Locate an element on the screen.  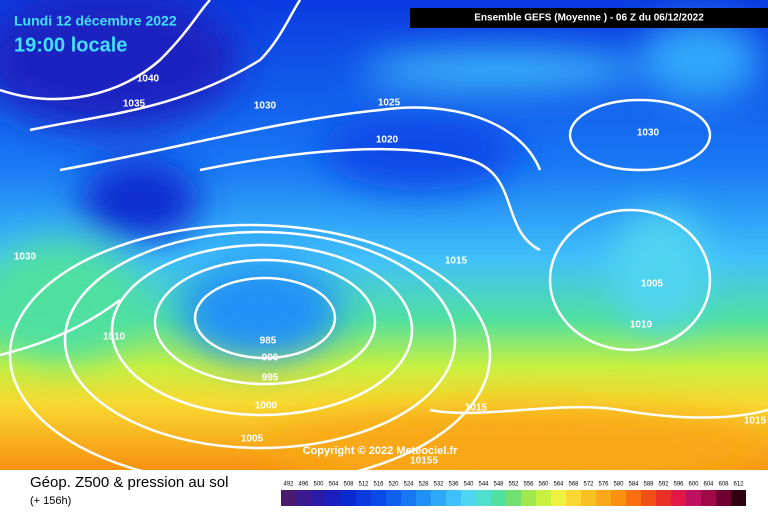
footer-lead: (+ 156h) is located at coordinates (50, 501).